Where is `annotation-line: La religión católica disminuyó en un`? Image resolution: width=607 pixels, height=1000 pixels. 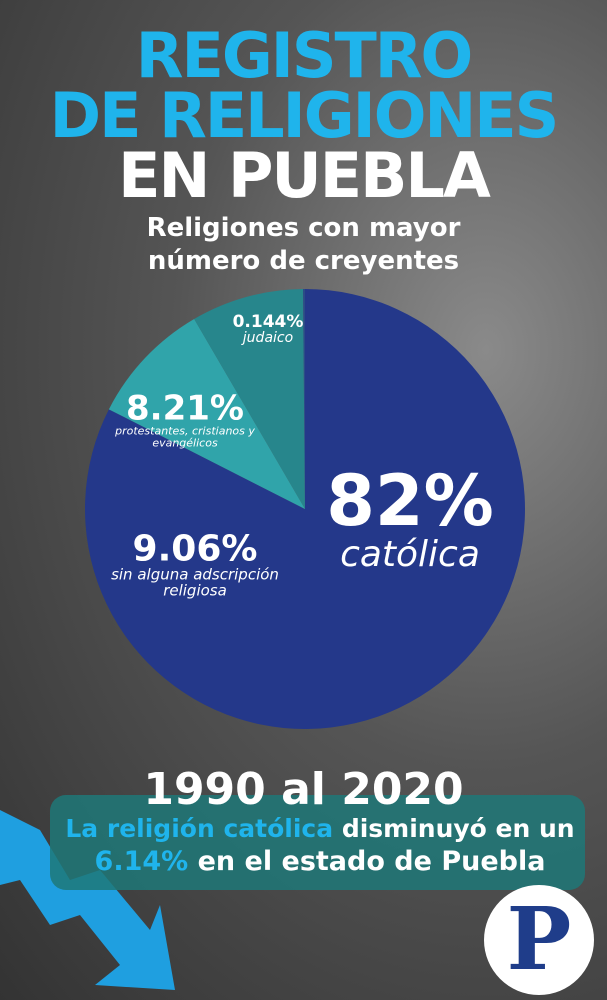 annotation-line: La religión católica disminuyó en un is located at coordinates (320, 828).